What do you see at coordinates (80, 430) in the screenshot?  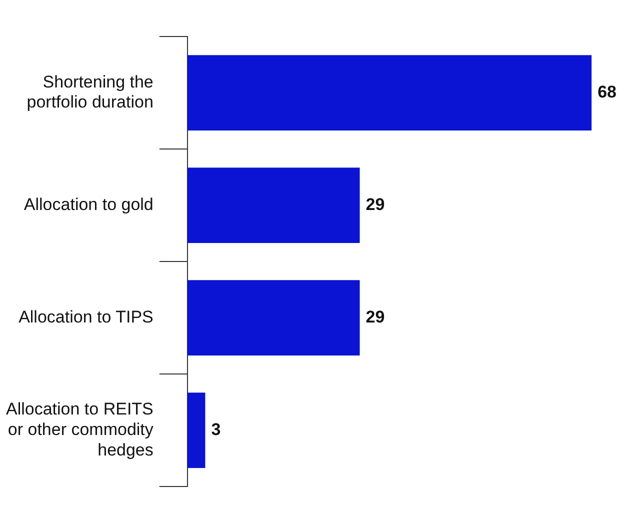 I see `y-tick-label: Allocation to REITS or other commodity hedges` at bounding box center [80, 430].